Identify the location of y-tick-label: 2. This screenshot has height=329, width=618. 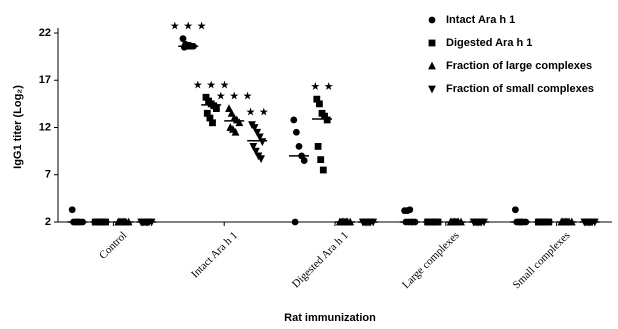
(48, 222).